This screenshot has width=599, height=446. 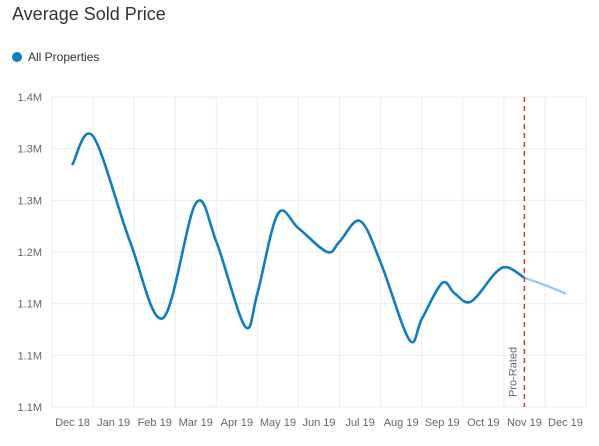 What do you see at coordinates (72, 423) in the screenshot?
I see `x-tick-label: Dec 18` at bounding box center [72, 423].